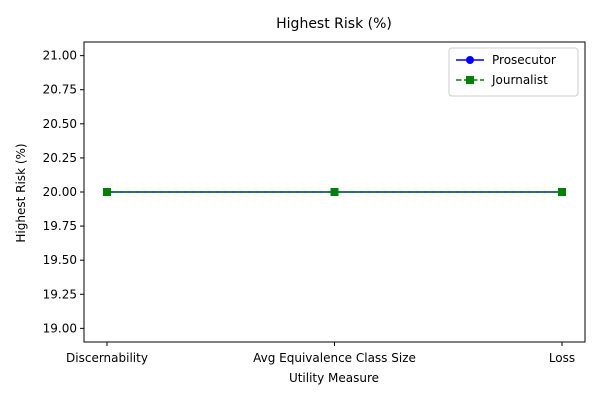  What do you see at coordinates (60, 90) in the screenshot?
I see `y-tick-label: 20.75` at bounding box center [60, 90].